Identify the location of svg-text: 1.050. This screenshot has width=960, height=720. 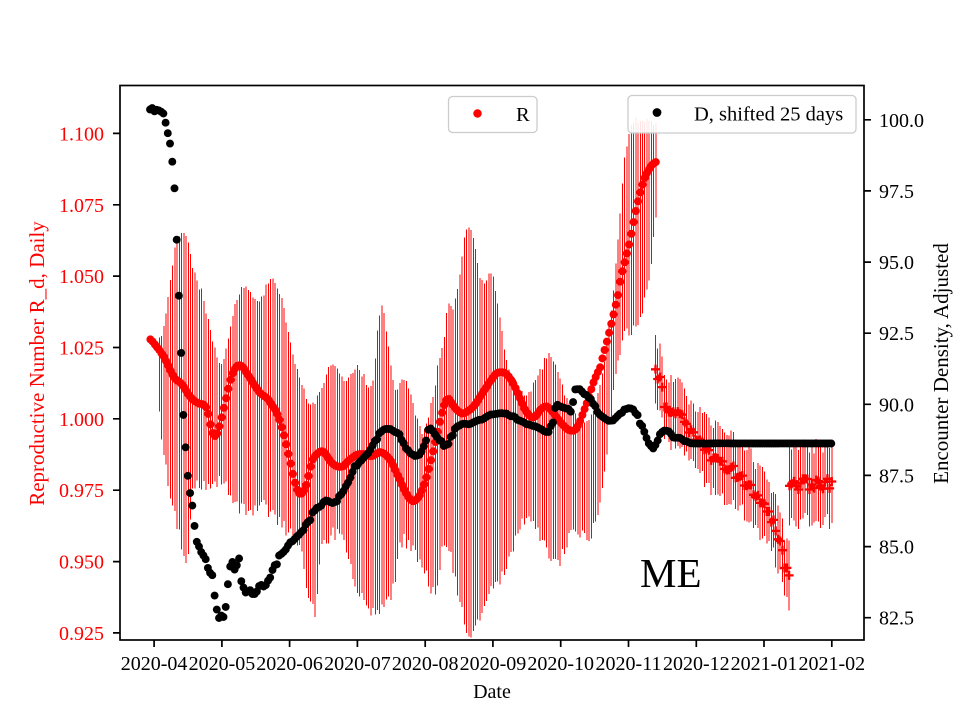
(81, 277).